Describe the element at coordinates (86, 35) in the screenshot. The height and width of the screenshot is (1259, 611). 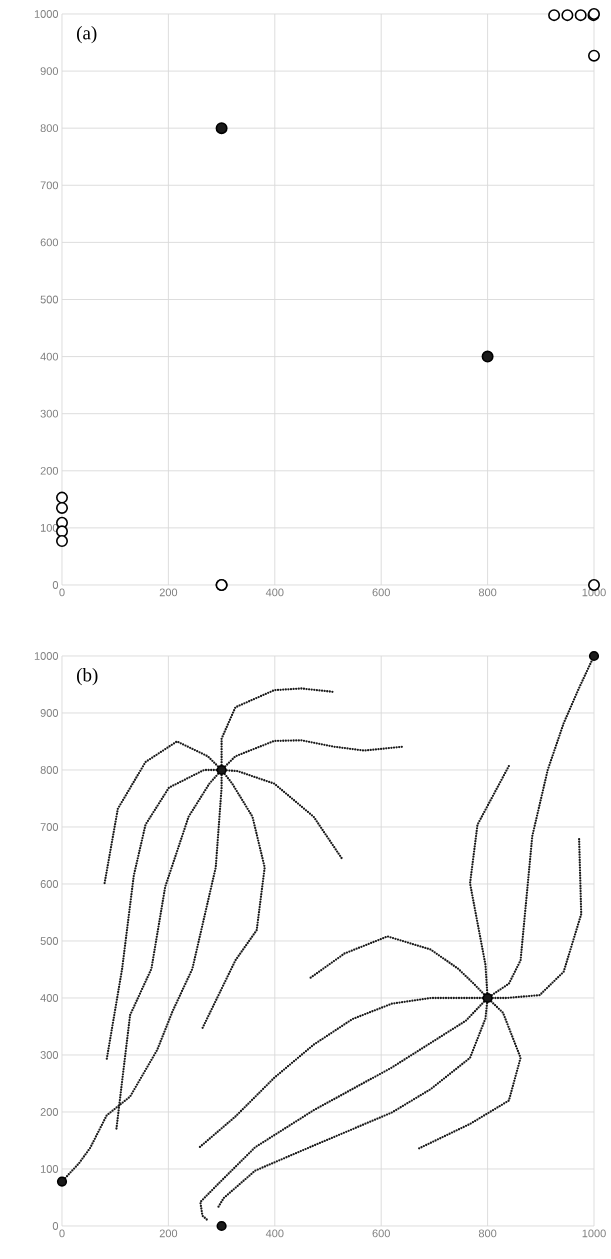
I see `annotation: (a)` at that location.